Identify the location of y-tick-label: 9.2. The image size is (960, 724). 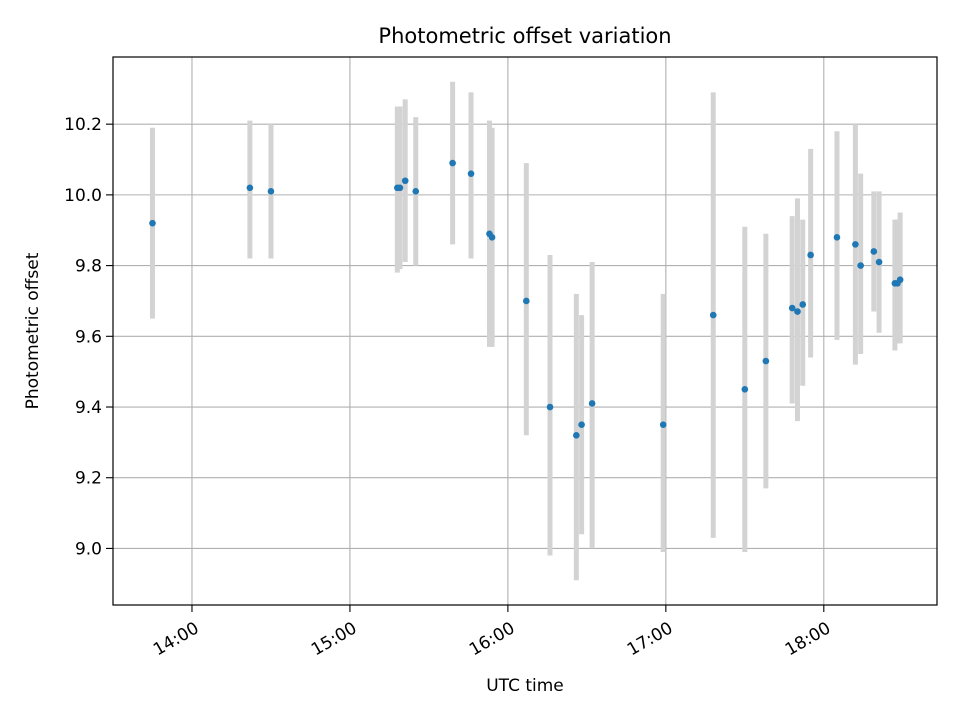
(88, 479).